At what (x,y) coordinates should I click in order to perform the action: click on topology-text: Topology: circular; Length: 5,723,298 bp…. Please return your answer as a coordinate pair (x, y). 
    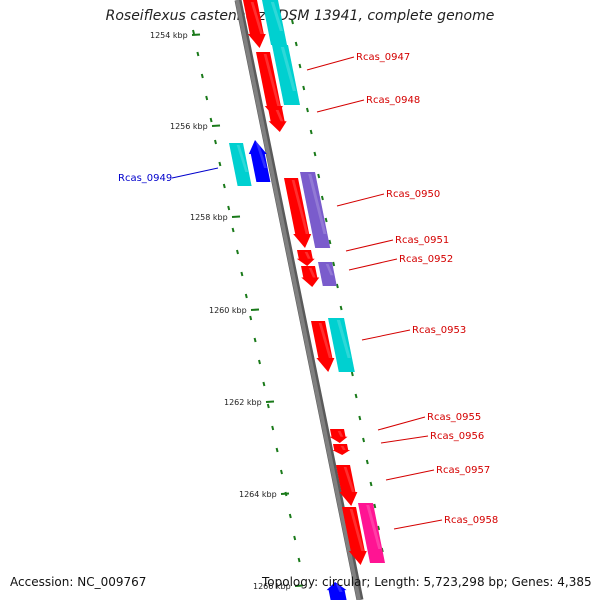
    Looking at the image, I should click on (427, 582).